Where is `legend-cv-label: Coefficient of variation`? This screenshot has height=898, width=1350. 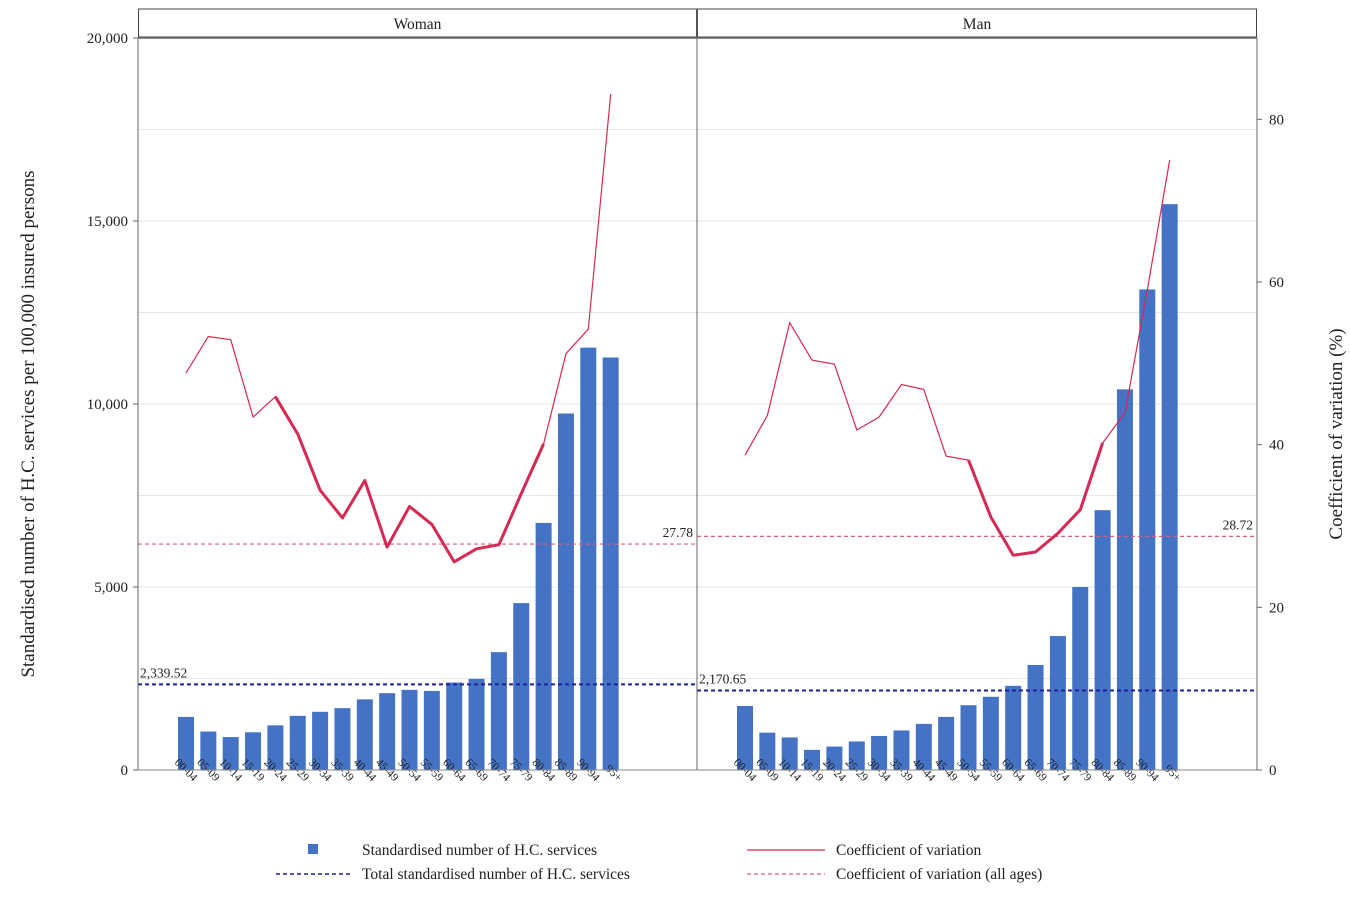 legend-cv-label: Coefficient of variation is located at coordinates (908, 850).